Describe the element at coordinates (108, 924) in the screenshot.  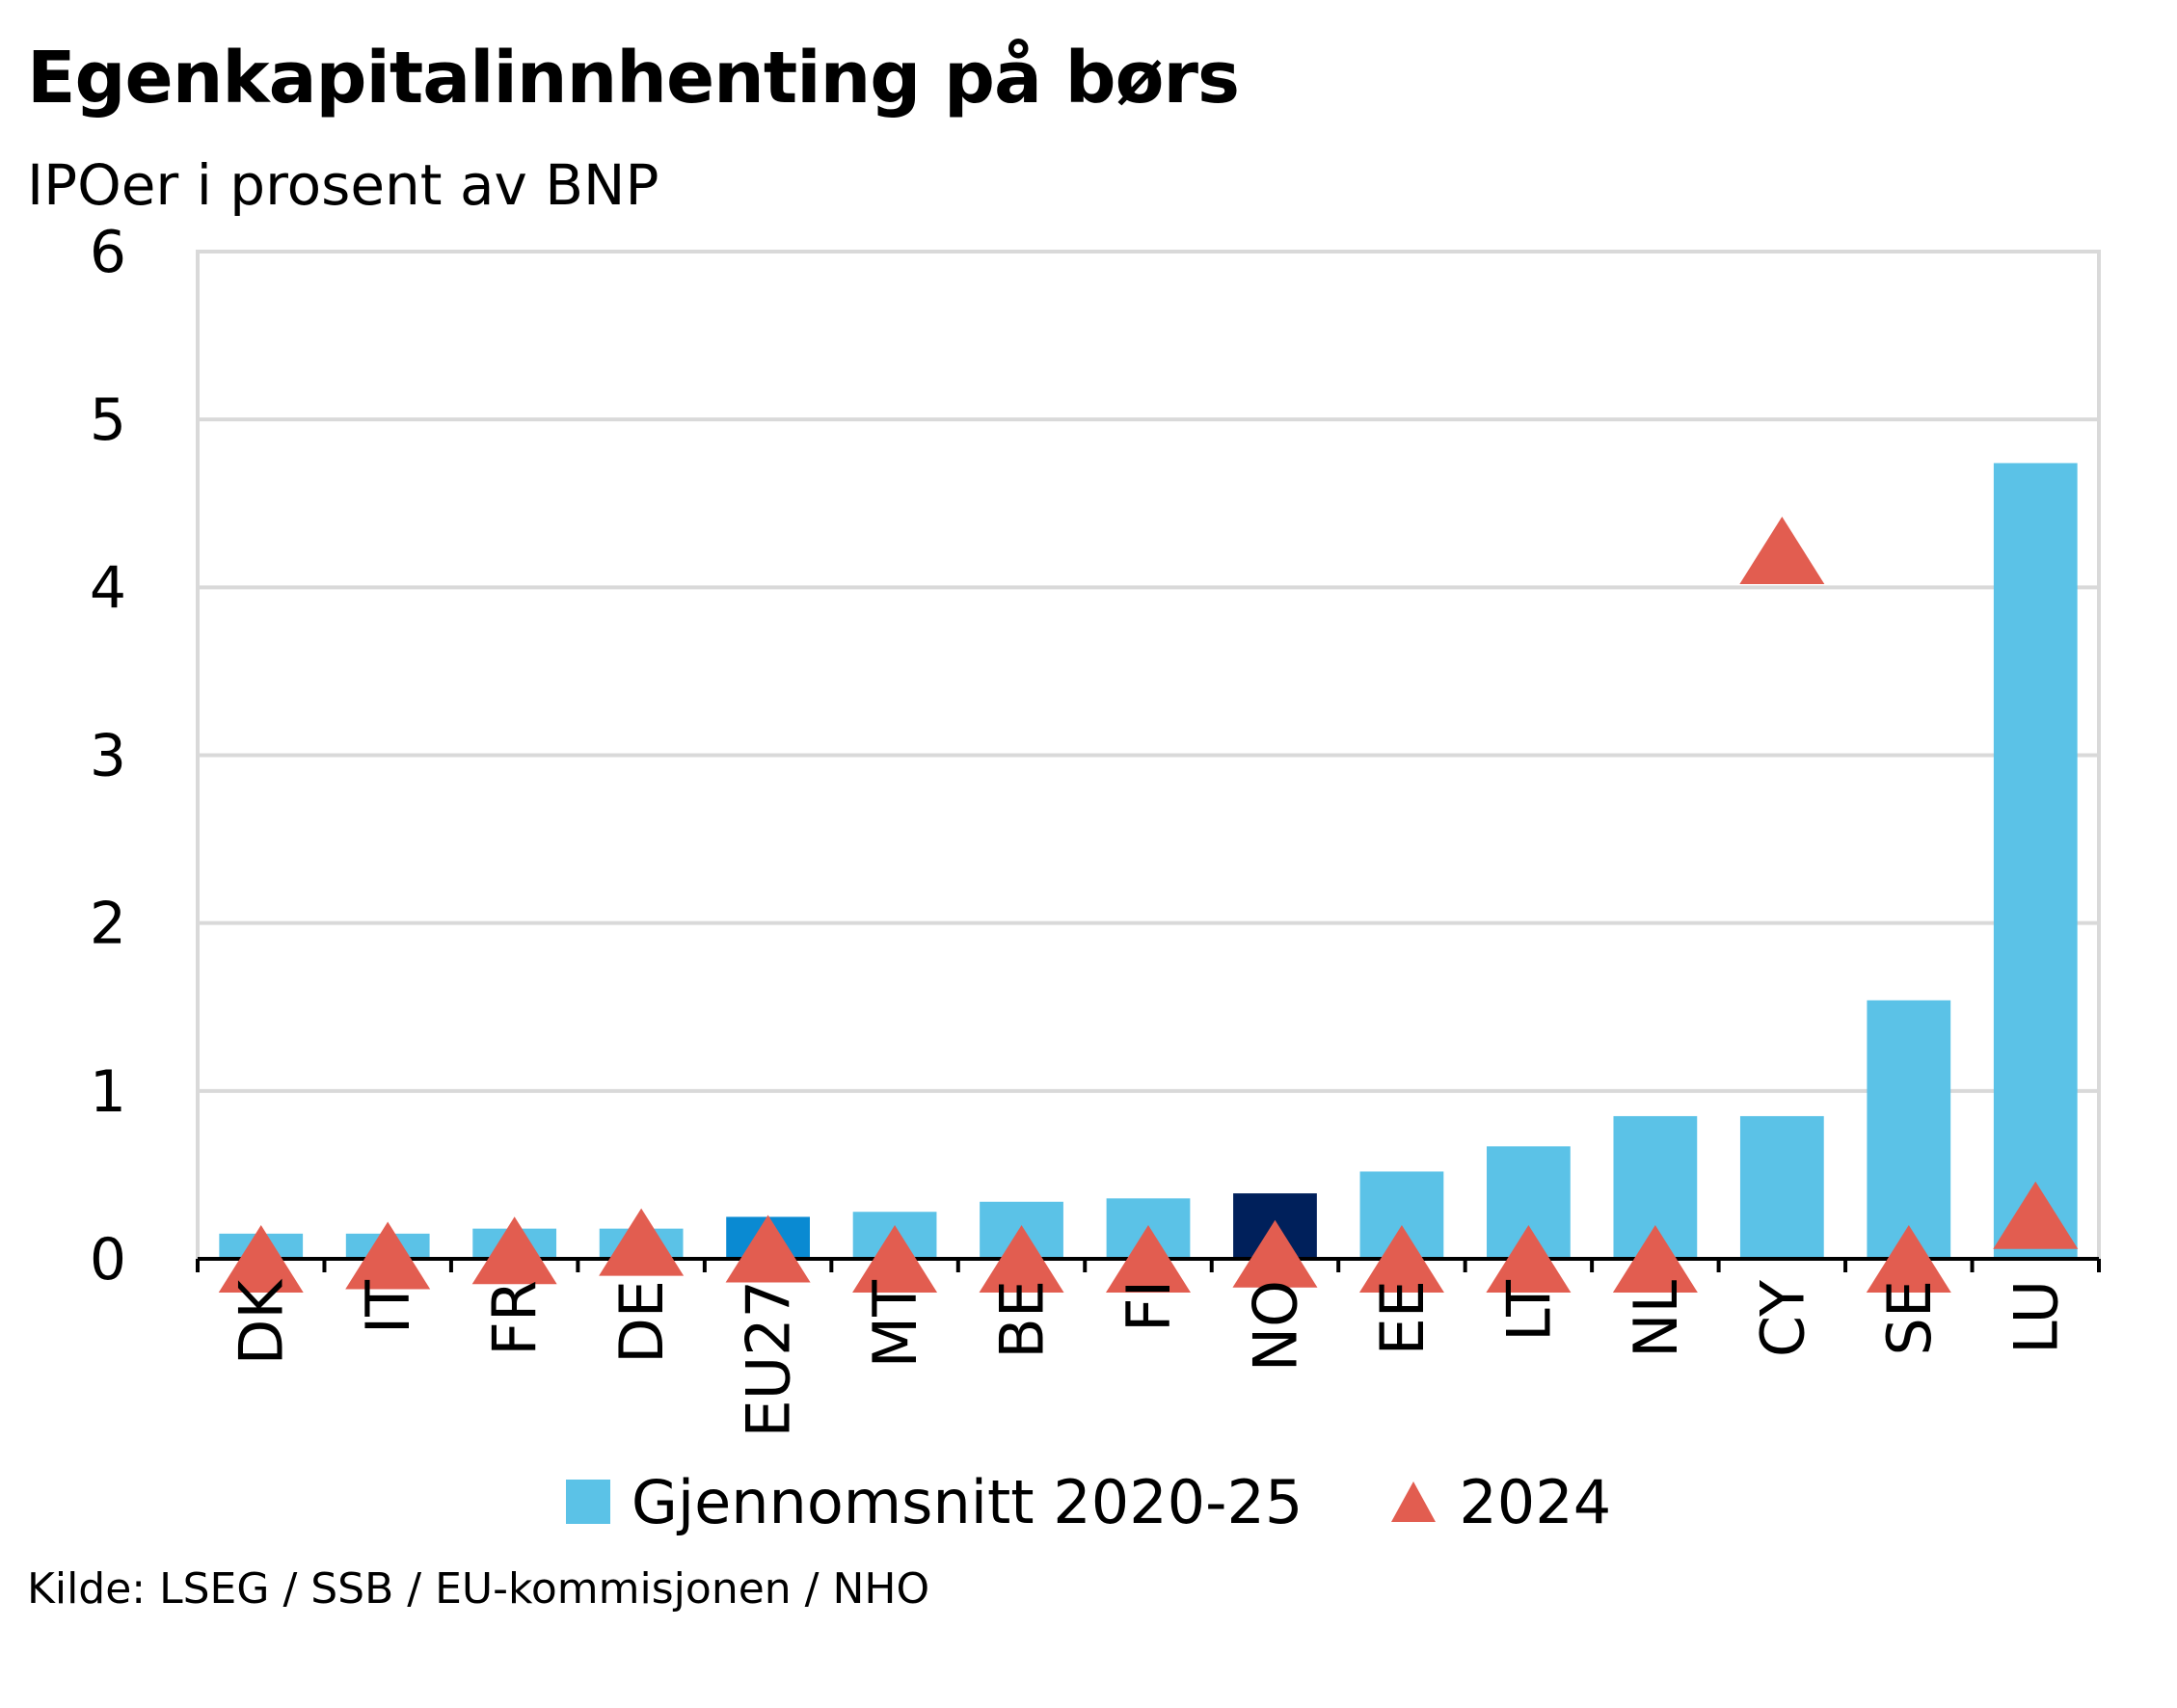
I see `y-tick-label: 2` at that location.